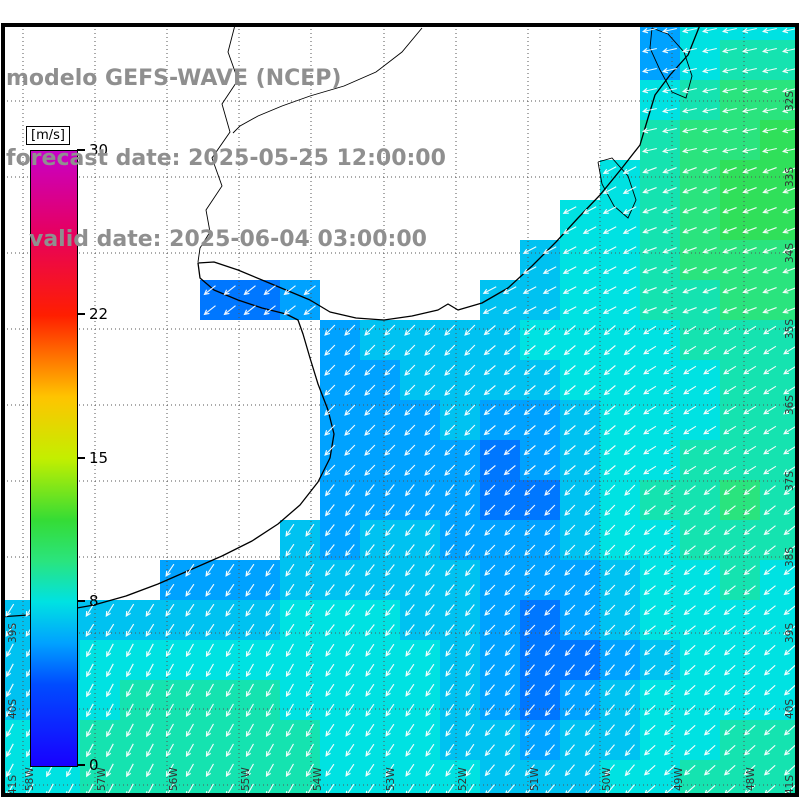 The height and width of the screenshot is (800, 800). Describe the element at coordinates (246, 779) in the screenshot. I see `lon-axis-label: 55W` at that location.